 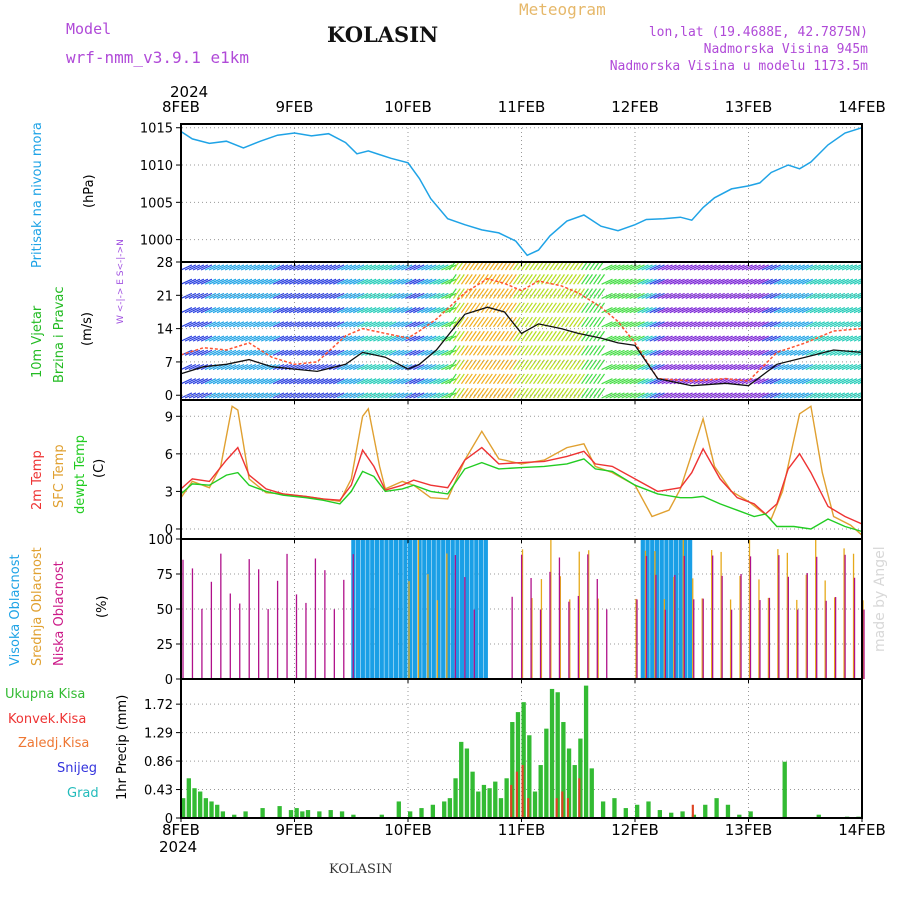 What do you see at coordinates (367, 609) in the screenshot?
I see `high-cloud-bar` at bounding box center [367, 609].